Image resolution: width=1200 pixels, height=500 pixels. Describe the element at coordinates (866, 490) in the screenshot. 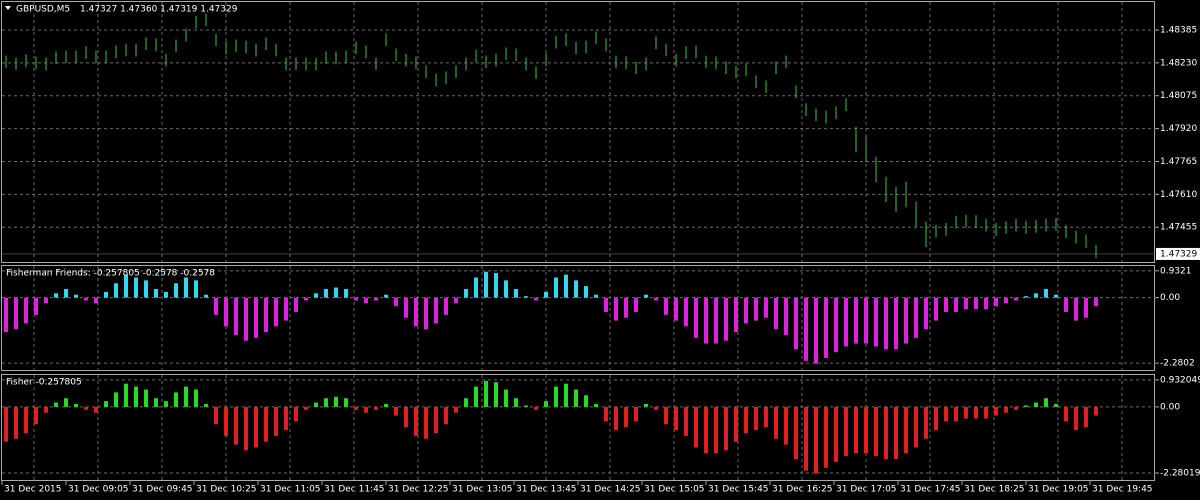

I see `x-tick-label: 31 Dec 17:05` at that location.